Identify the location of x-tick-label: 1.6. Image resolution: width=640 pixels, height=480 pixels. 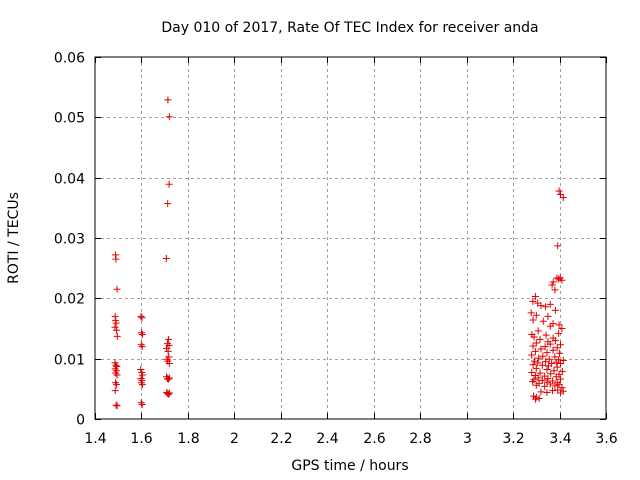
(141, 439).